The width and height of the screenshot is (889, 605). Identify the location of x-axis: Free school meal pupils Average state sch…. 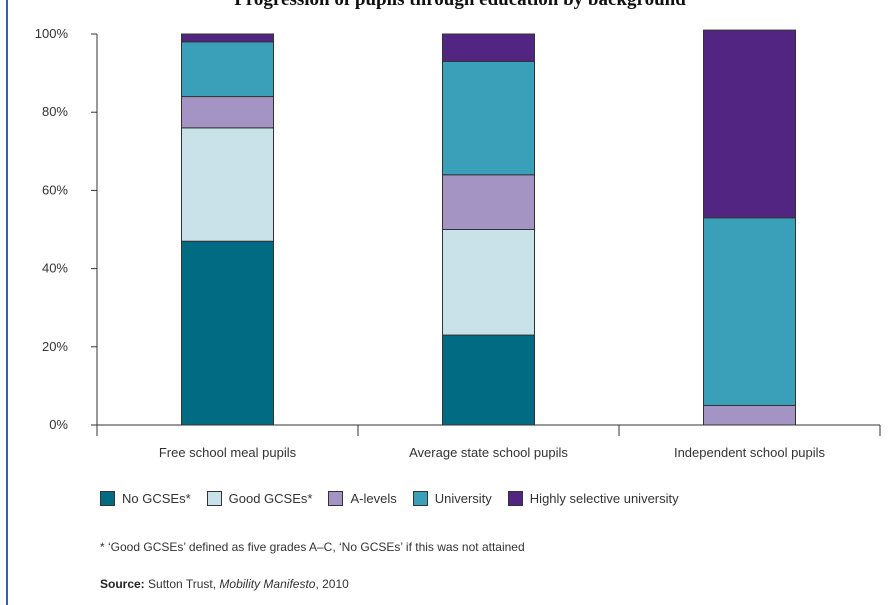
(488, 442).